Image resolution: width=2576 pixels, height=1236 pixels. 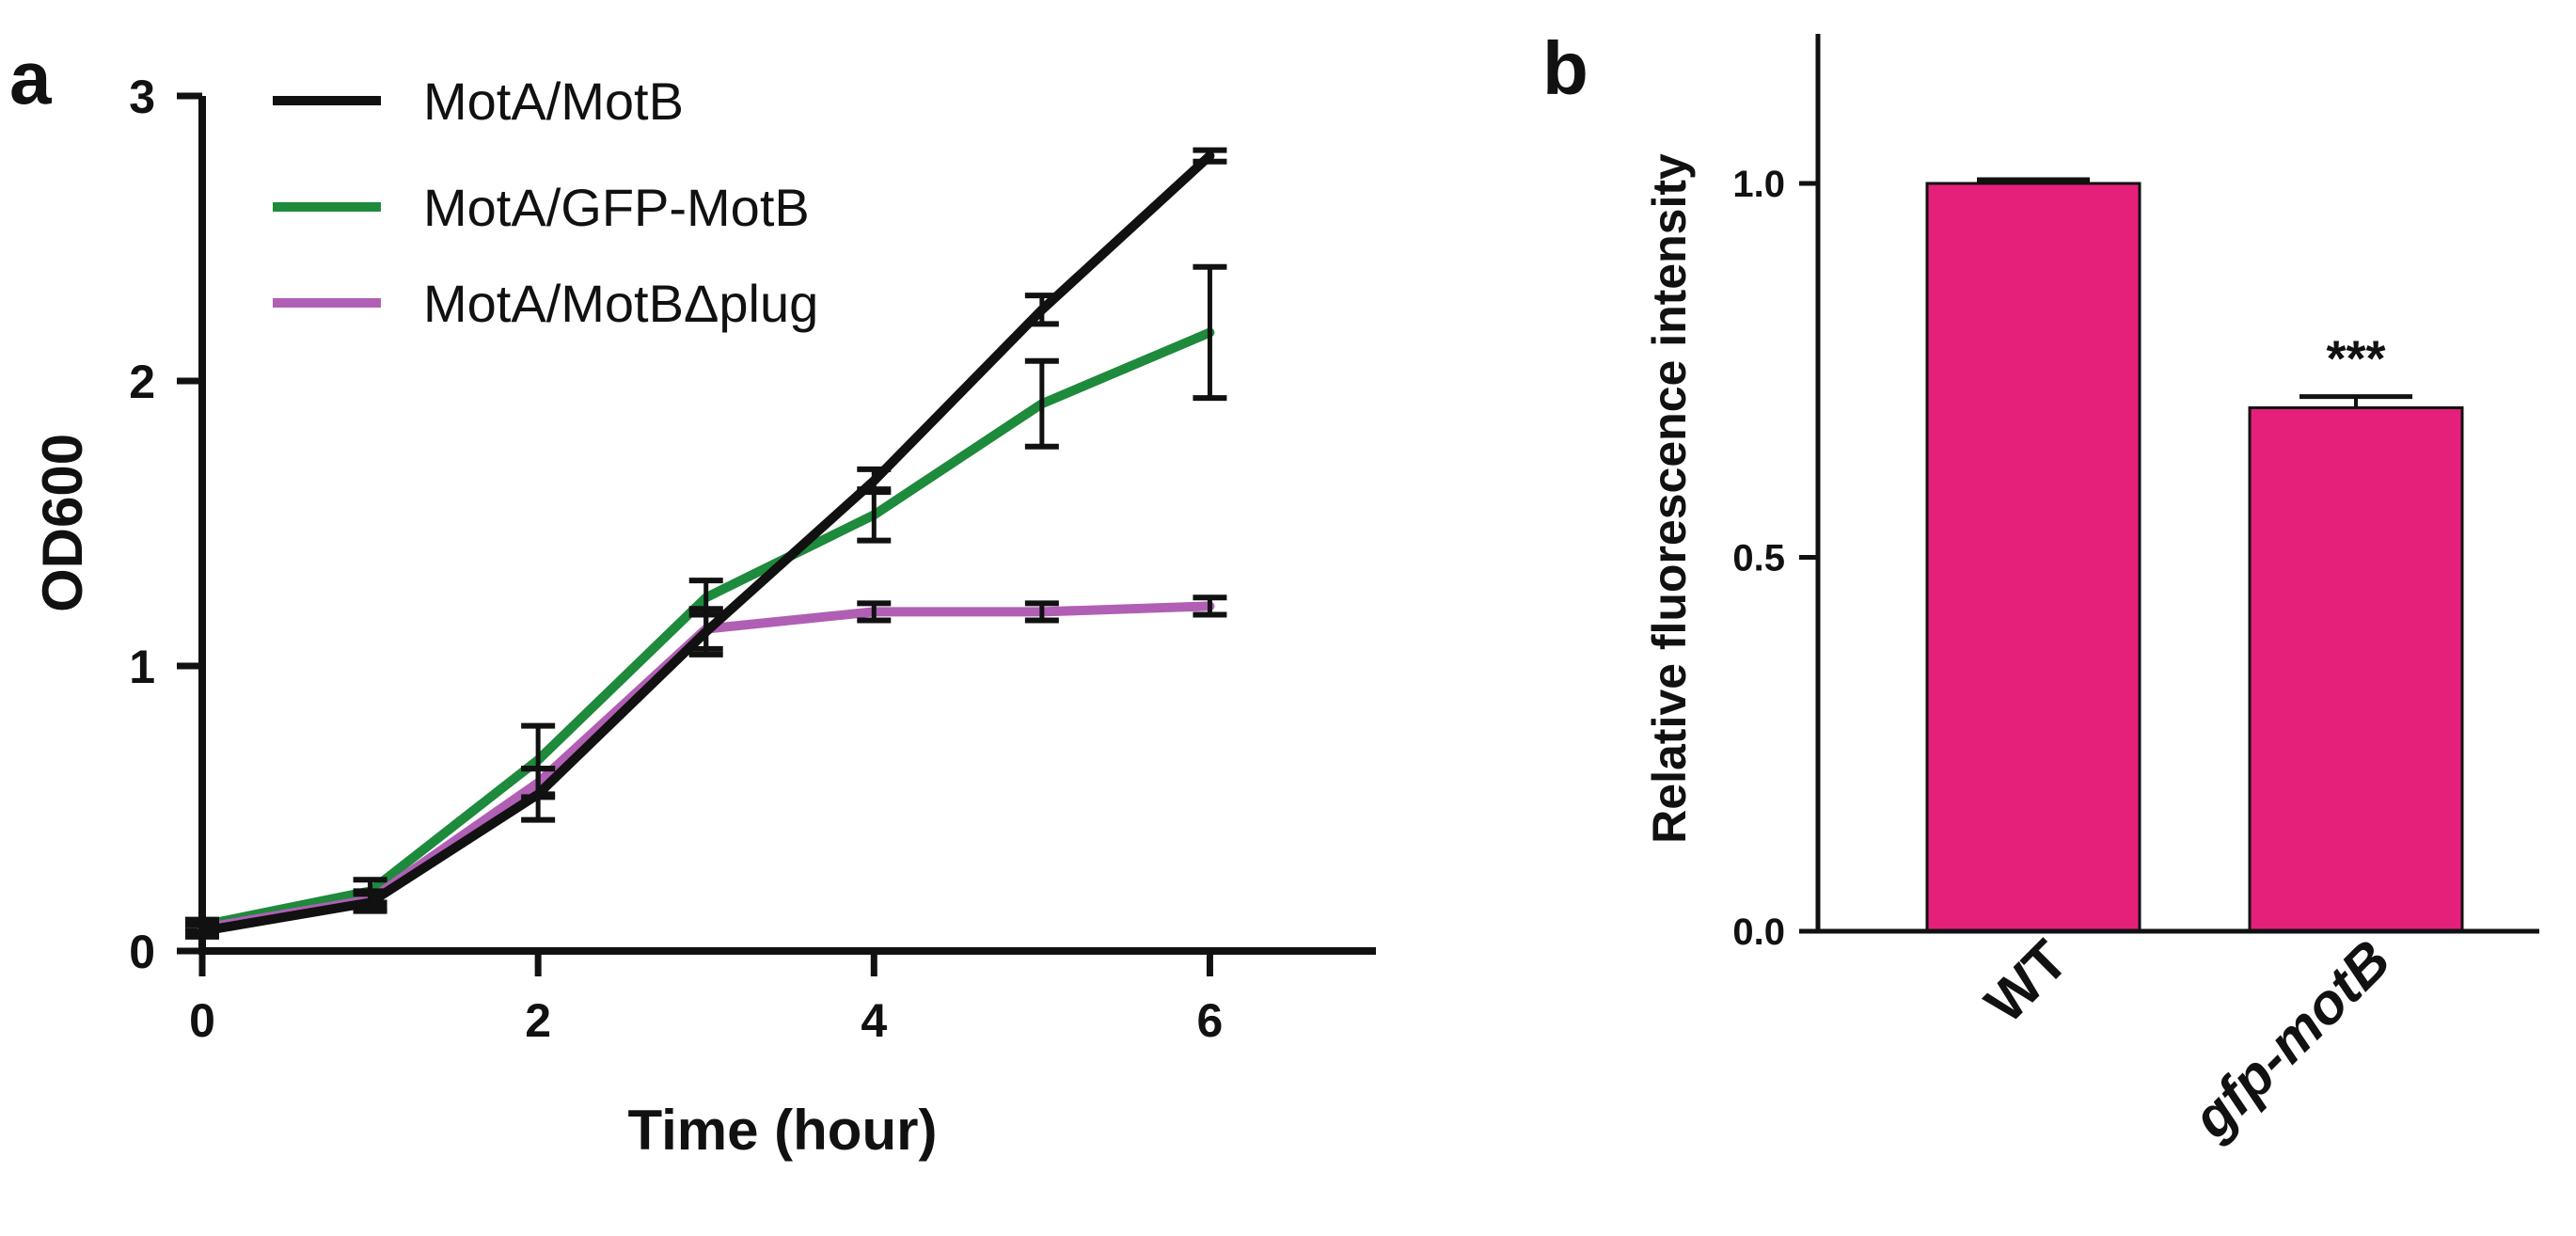 I want to click on bar-gfp-motb, so click(x=2356, y=669).